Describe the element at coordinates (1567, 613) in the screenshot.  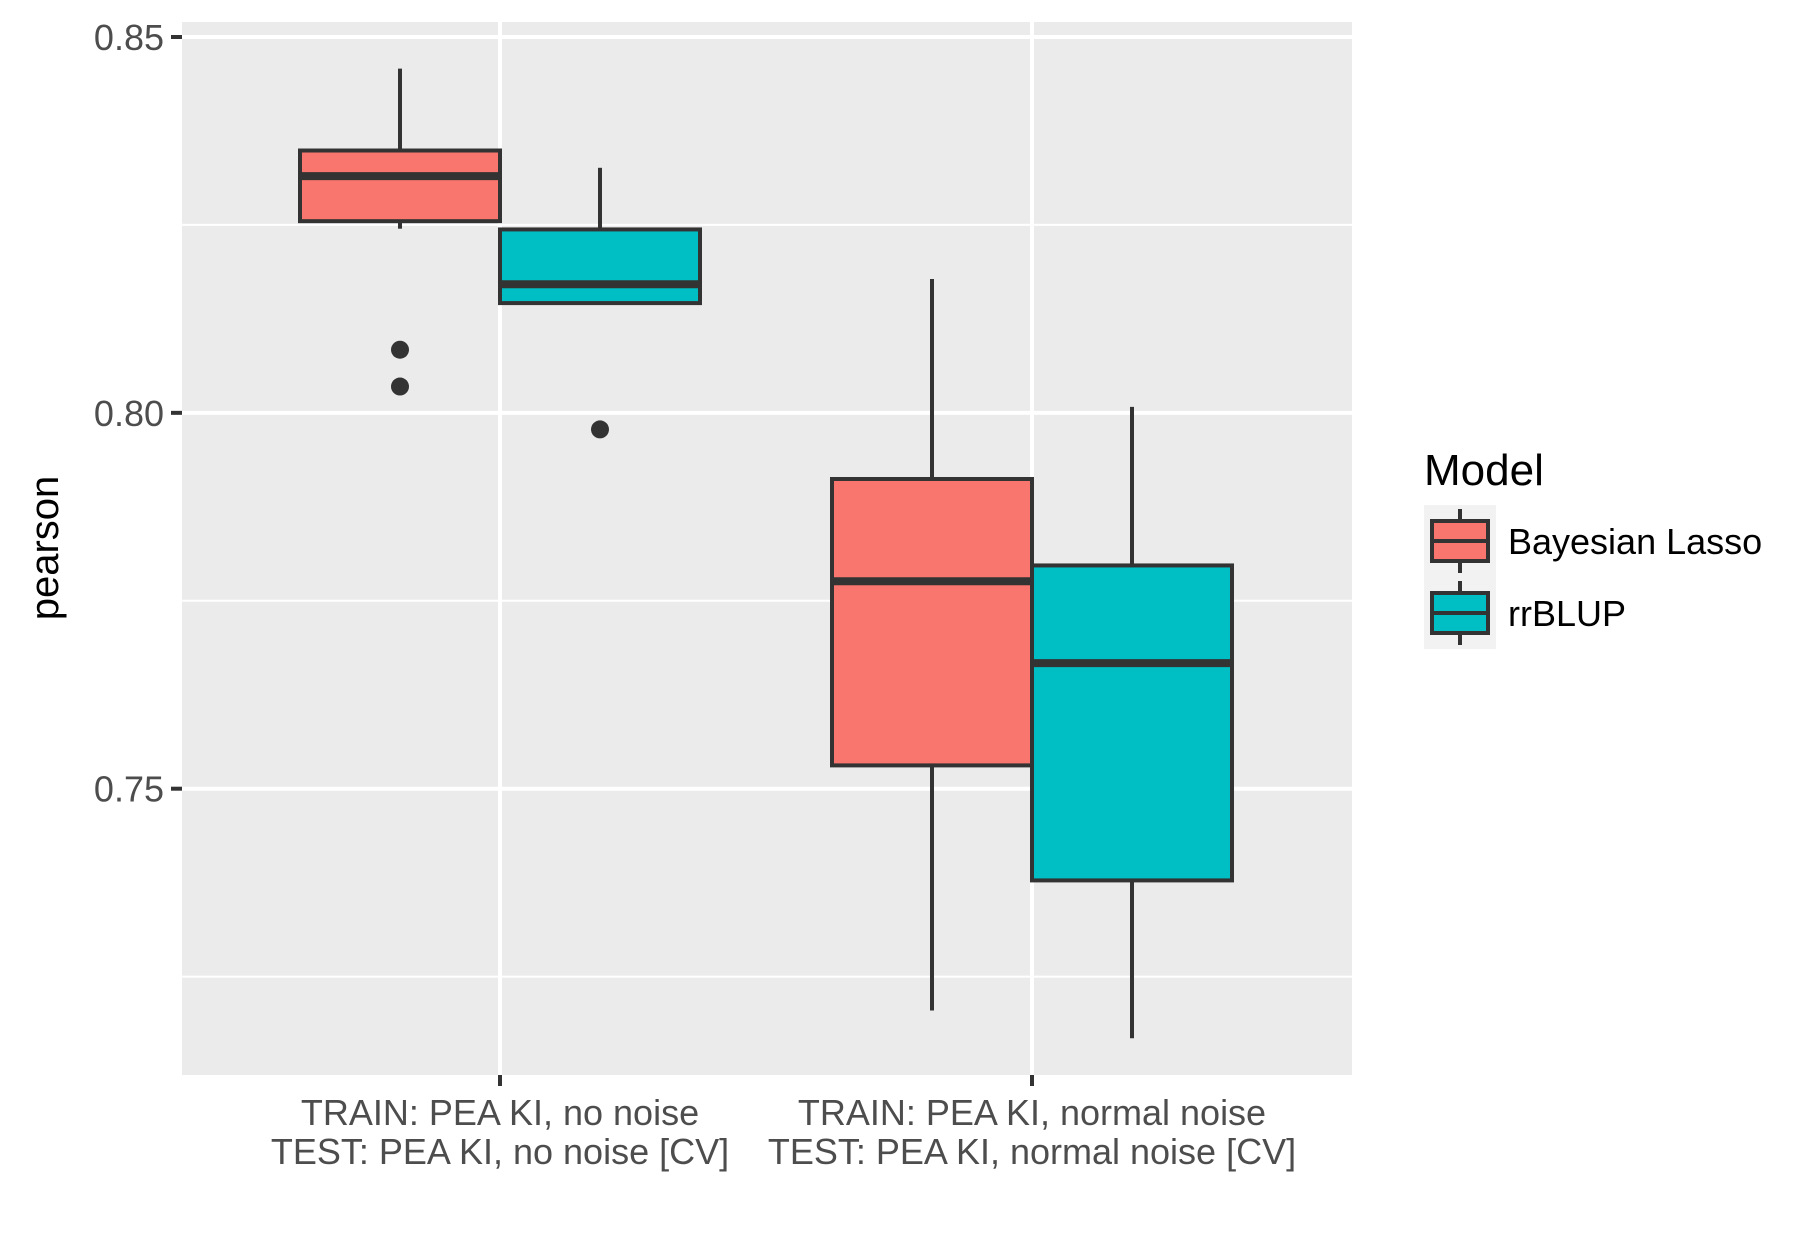
I see `legend-label: rrBLUP` at that location.